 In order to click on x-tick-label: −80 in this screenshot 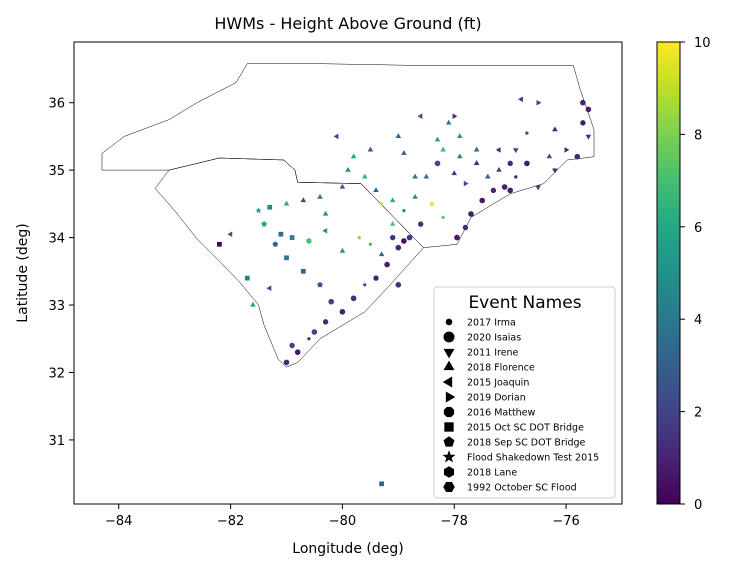, I will do `click(342, 521)`.